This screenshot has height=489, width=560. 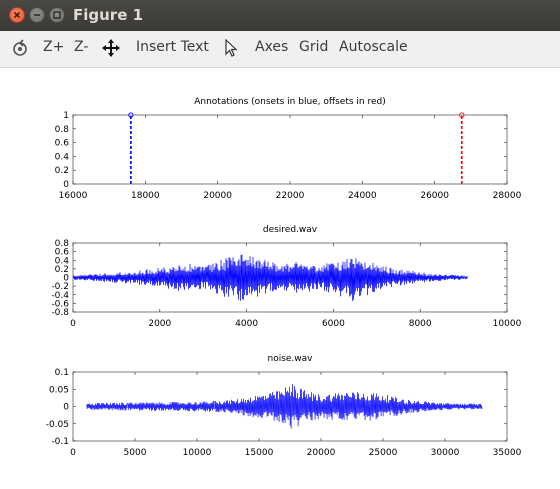 I want to click on x-tick-label: 4000, so click(x=246, y=324).